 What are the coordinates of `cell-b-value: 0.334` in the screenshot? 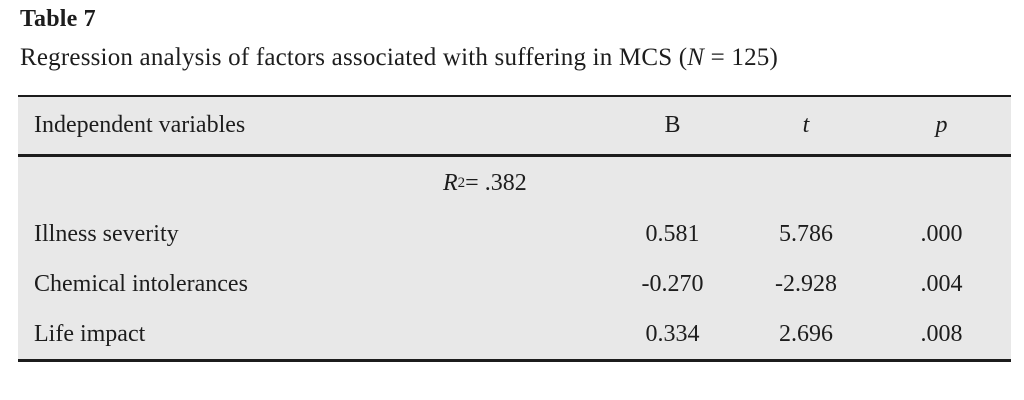 It's located at (672, 333).